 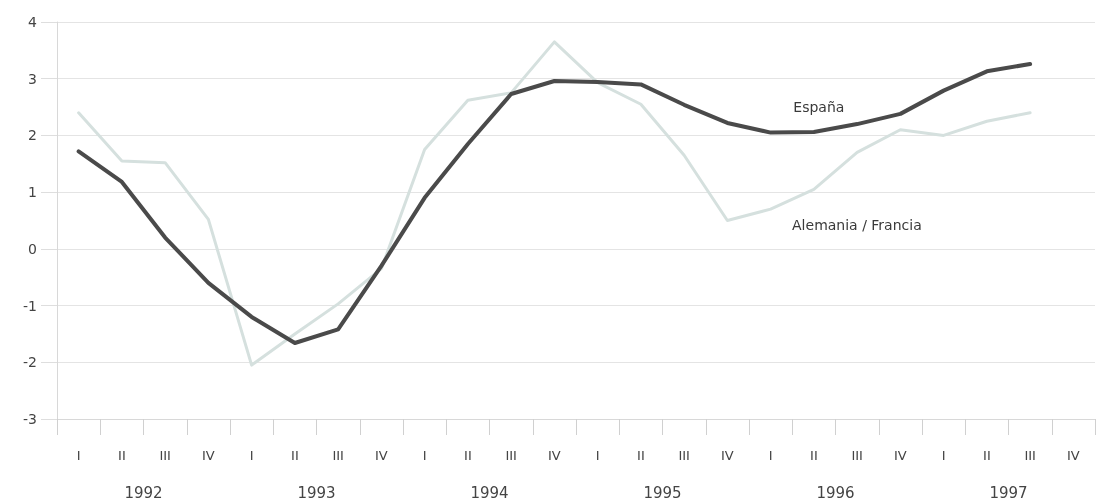 What do you see at coordinates (316, 492) in the screenshot?
I see `text: 1993` at bounding box center [316, 492].